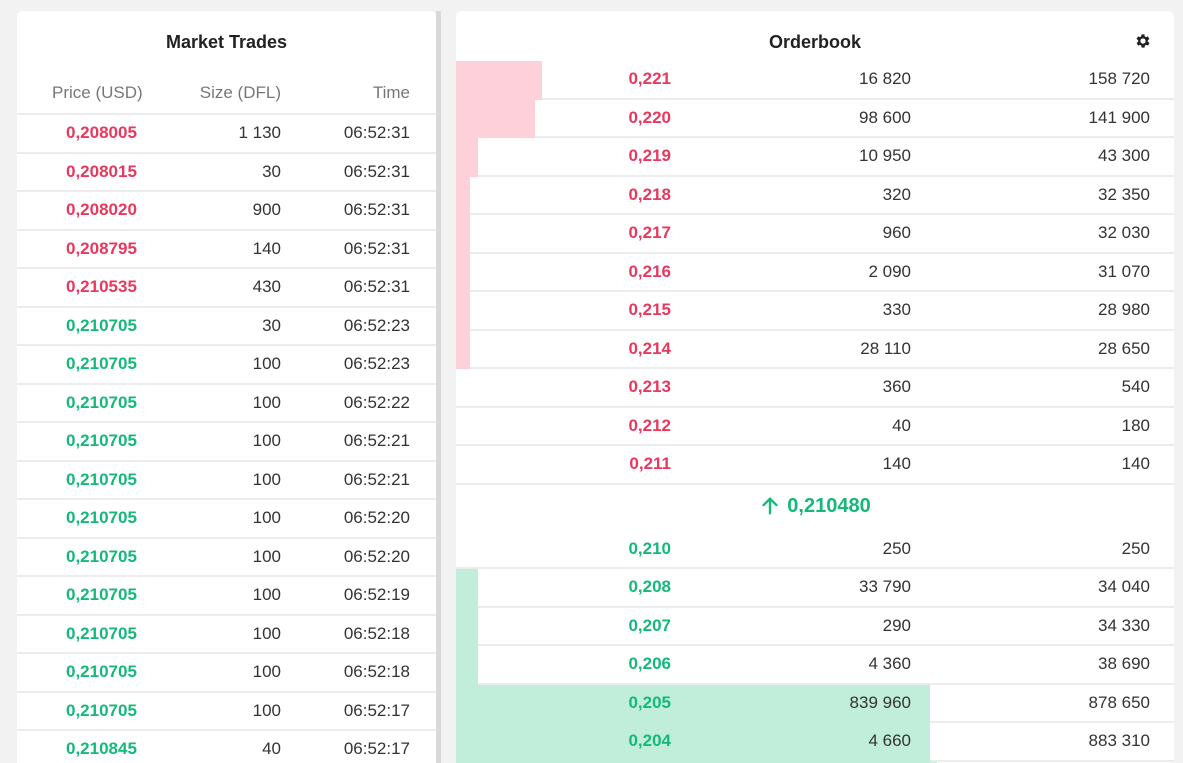 The width and height of the screenshot is (1183, 763). I want to click on order-total: 34 330, so click(1124, 625).